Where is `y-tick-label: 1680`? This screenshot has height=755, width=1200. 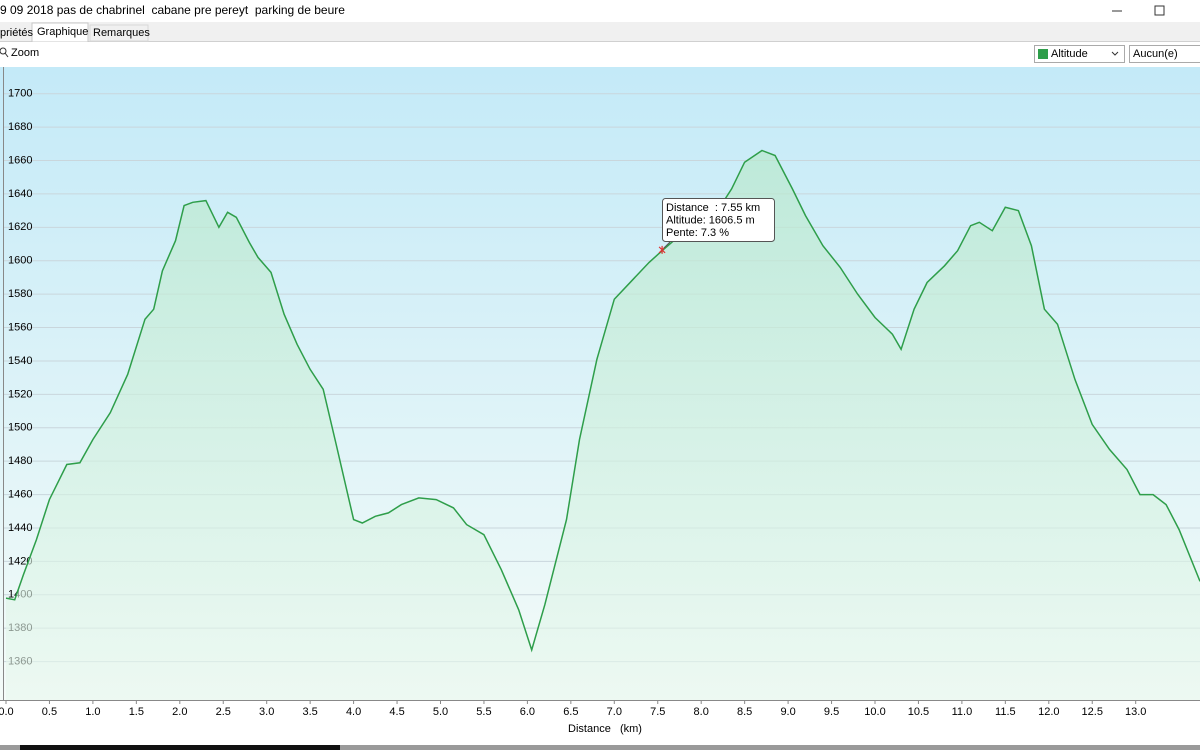 y-tick-label: 1680 is located at coordinates (20, 127).